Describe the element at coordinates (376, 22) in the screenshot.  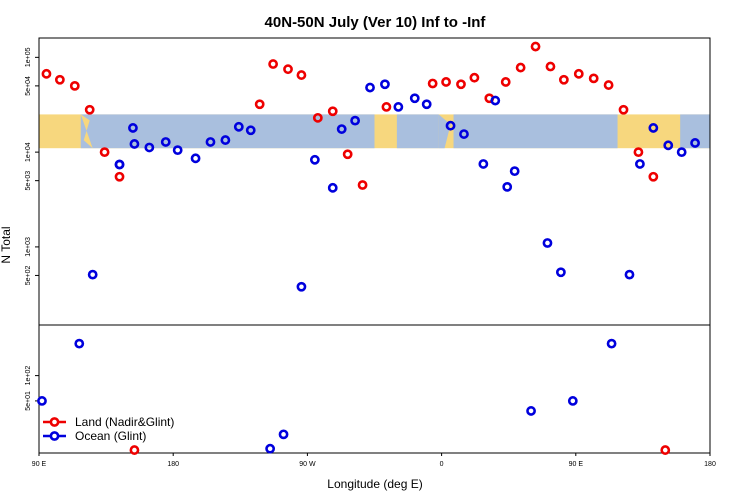
I see `chart-title: 40N-50N July (Ver 10) Inf to -Inf` at that location.